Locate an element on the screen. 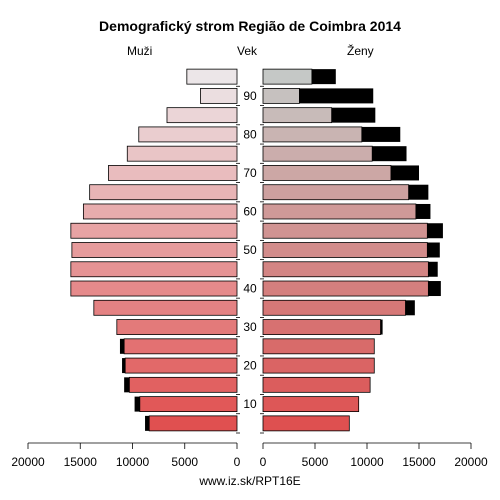 The width and height of the screenshot is (500, 500). left-x-tick-label: 20000 is located at coordinates (28, 462).